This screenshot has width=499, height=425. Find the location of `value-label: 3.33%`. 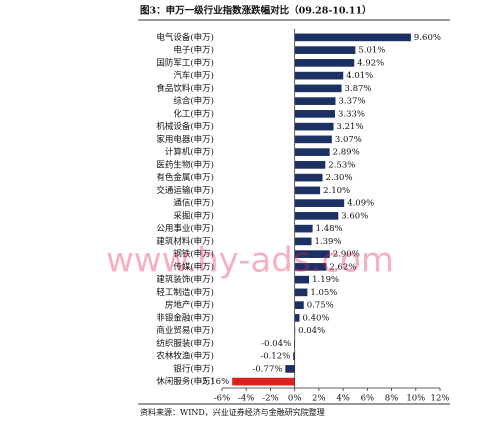

value-label: 3.33% is located at coordinates (351, 114).